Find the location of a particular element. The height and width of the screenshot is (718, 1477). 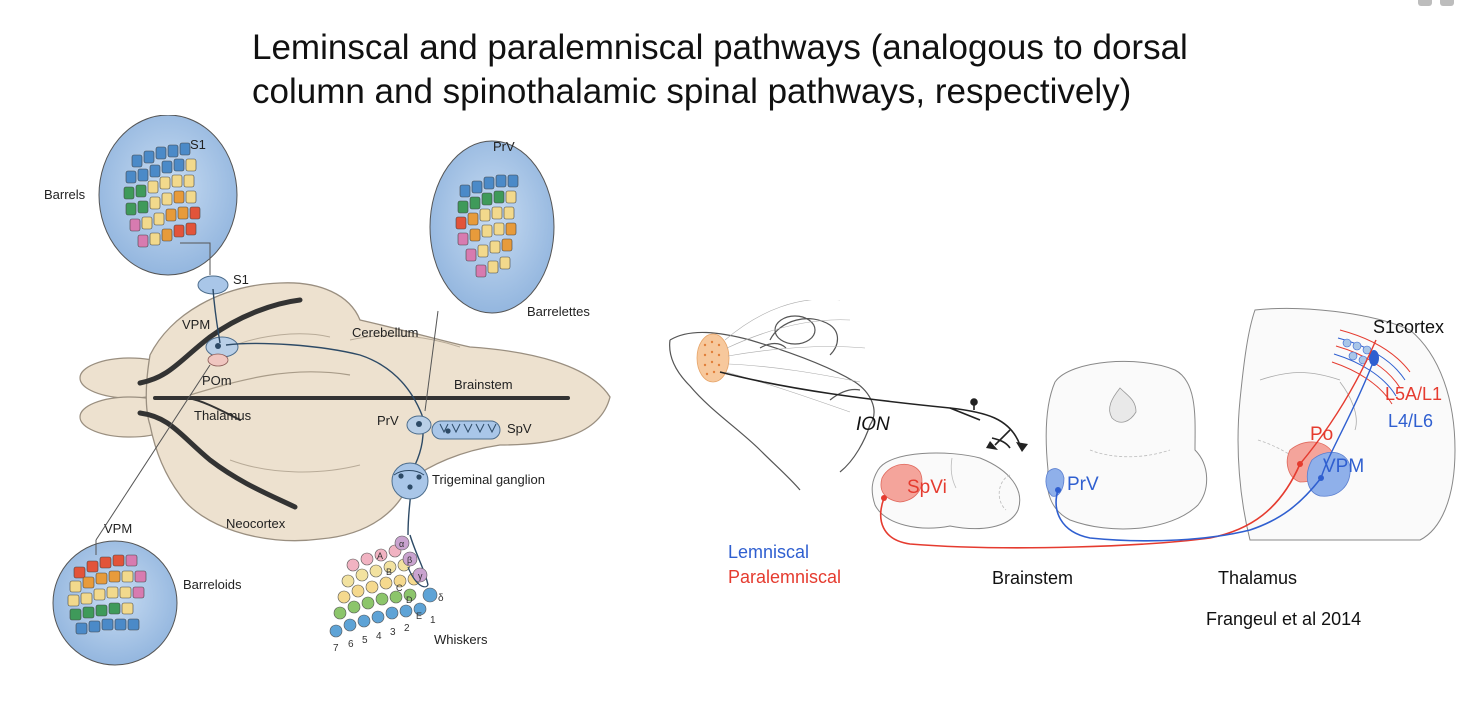

barrels-inset: S1 Barrels is located at coordinates (141, 195).